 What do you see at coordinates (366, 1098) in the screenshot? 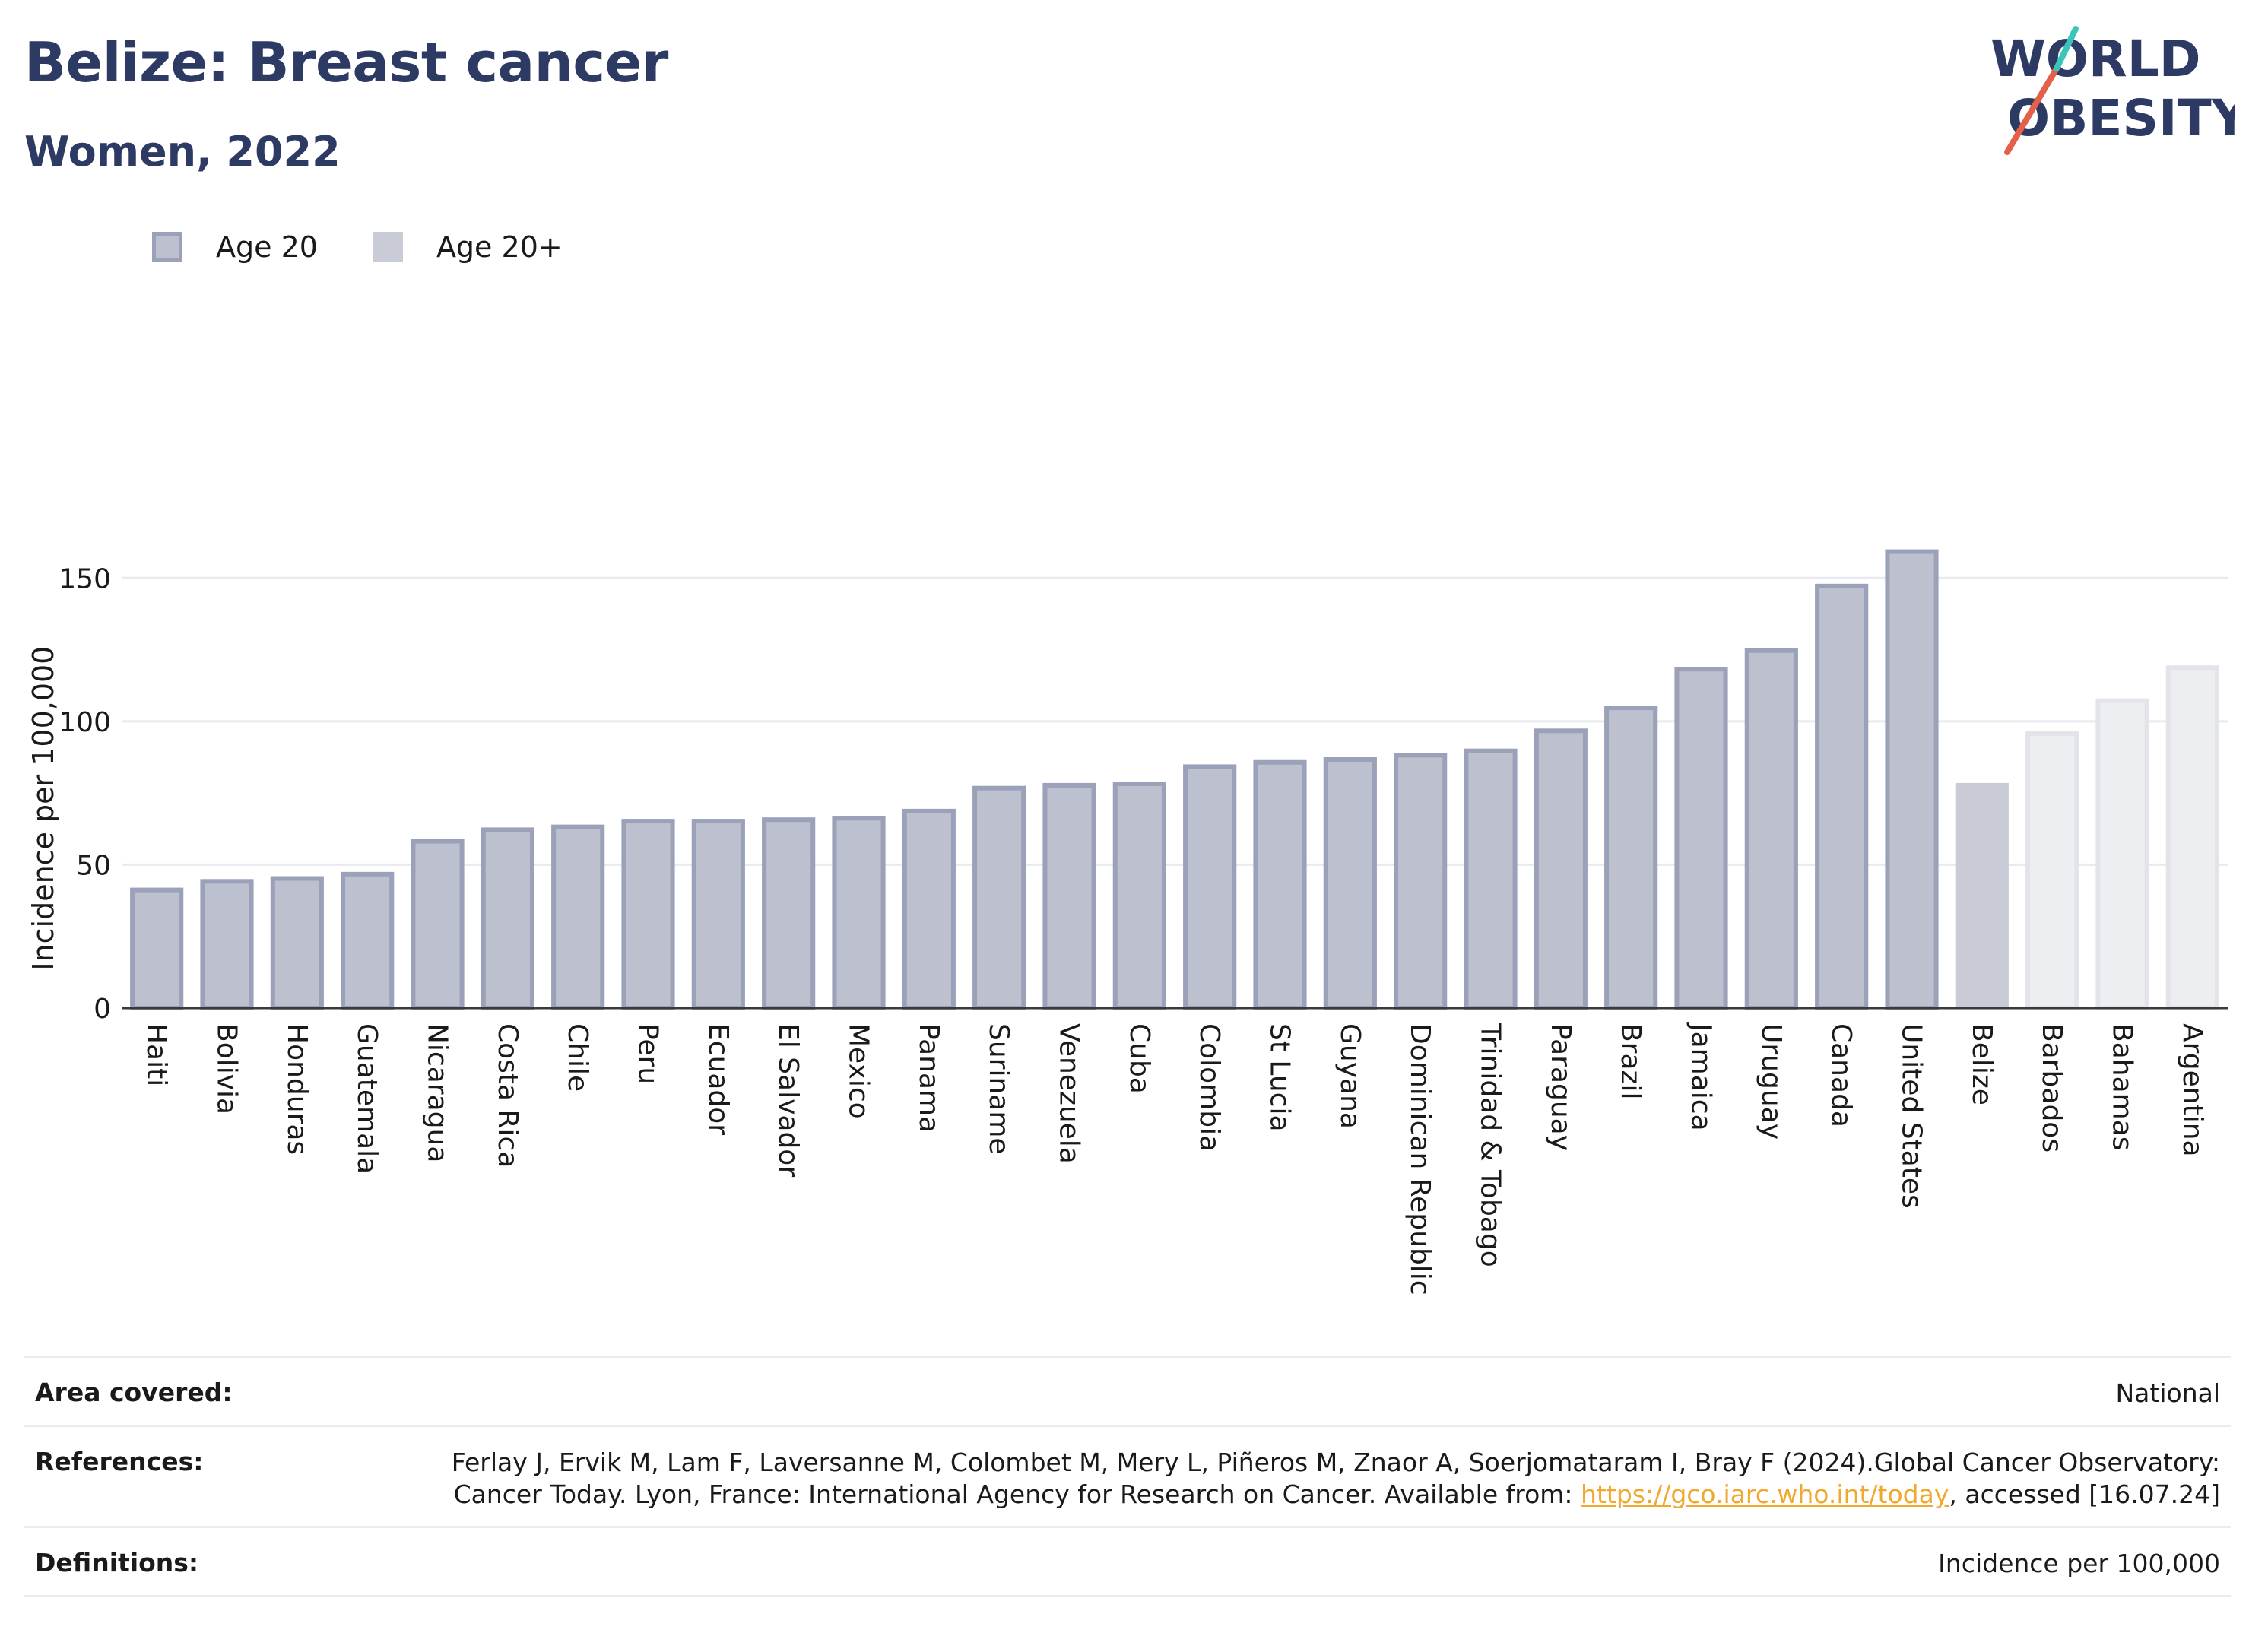
I see `x-tick-label-guatemala: Guatemala` at bounding box center [366, 1098].